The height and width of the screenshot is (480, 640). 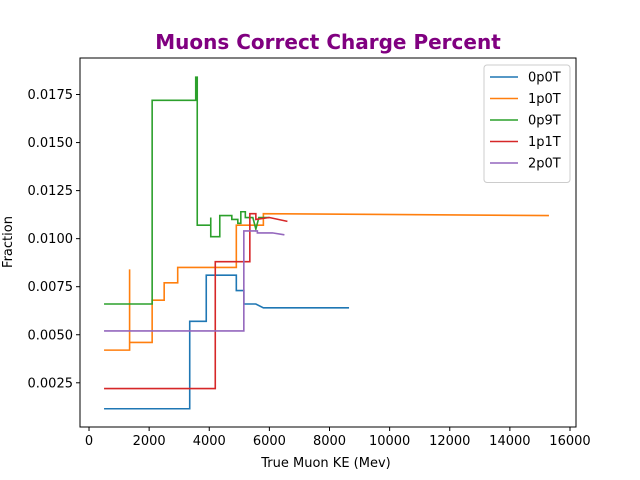 I want to click on x-tick-label: 4000, so click(x=209, y=441).